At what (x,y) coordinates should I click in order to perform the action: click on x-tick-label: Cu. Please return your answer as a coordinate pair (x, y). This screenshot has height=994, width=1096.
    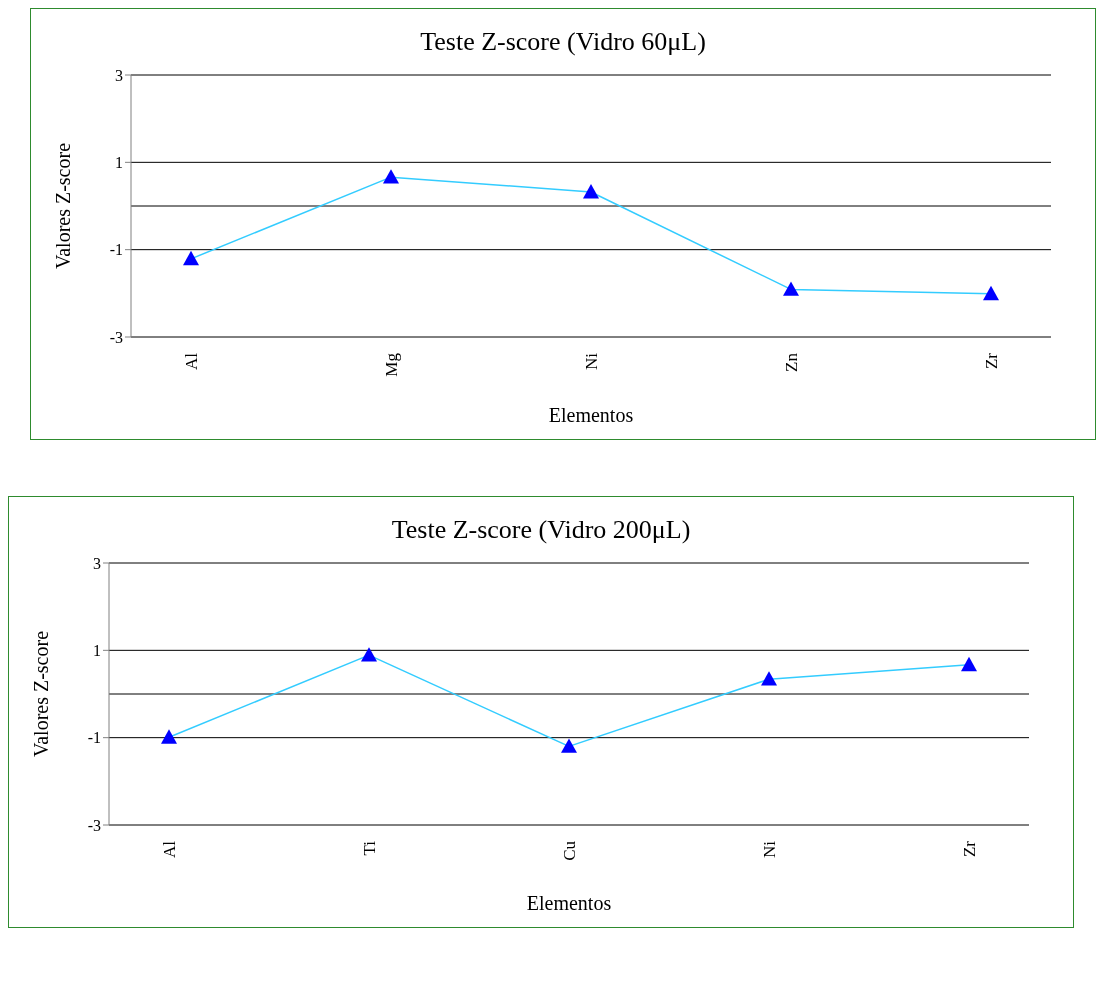
    Looking at the image, I should click on (569, 850).